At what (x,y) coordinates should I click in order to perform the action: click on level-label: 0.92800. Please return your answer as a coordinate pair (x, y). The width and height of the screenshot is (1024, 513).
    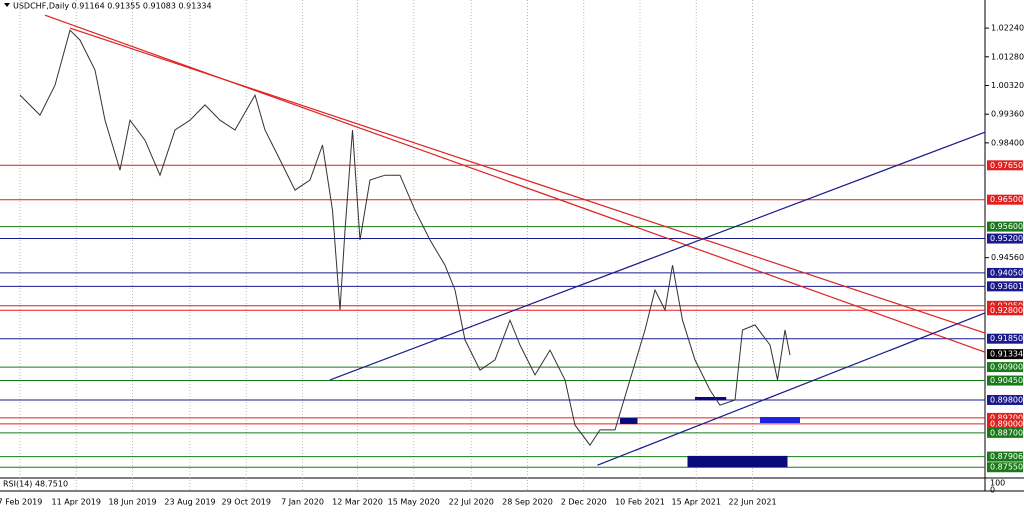
    Looking at the image, I should click on (1006, 310).